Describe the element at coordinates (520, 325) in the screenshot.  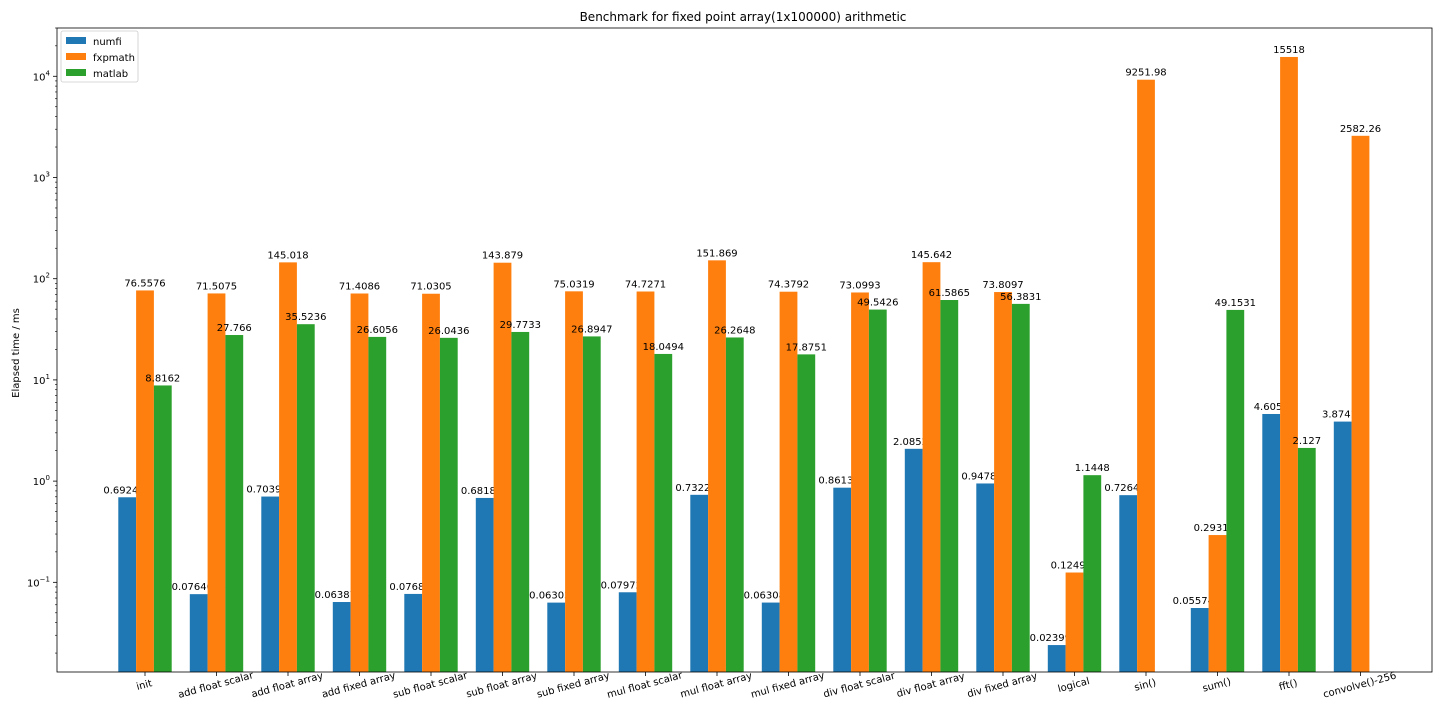
I see `value-label-matlab-5: 29.7733` at that location.